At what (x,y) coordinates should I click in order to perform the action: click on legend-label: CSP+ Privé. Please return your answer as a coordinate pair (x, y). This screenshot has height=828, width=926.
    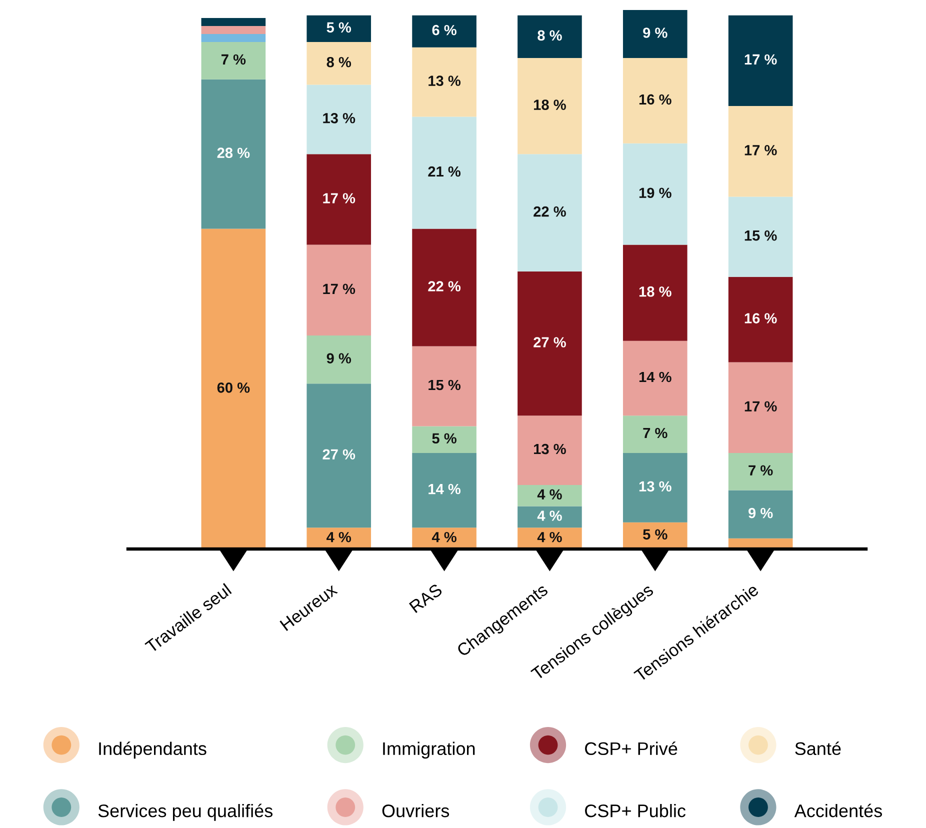
    Looking at the image, I should click on (631, 749).